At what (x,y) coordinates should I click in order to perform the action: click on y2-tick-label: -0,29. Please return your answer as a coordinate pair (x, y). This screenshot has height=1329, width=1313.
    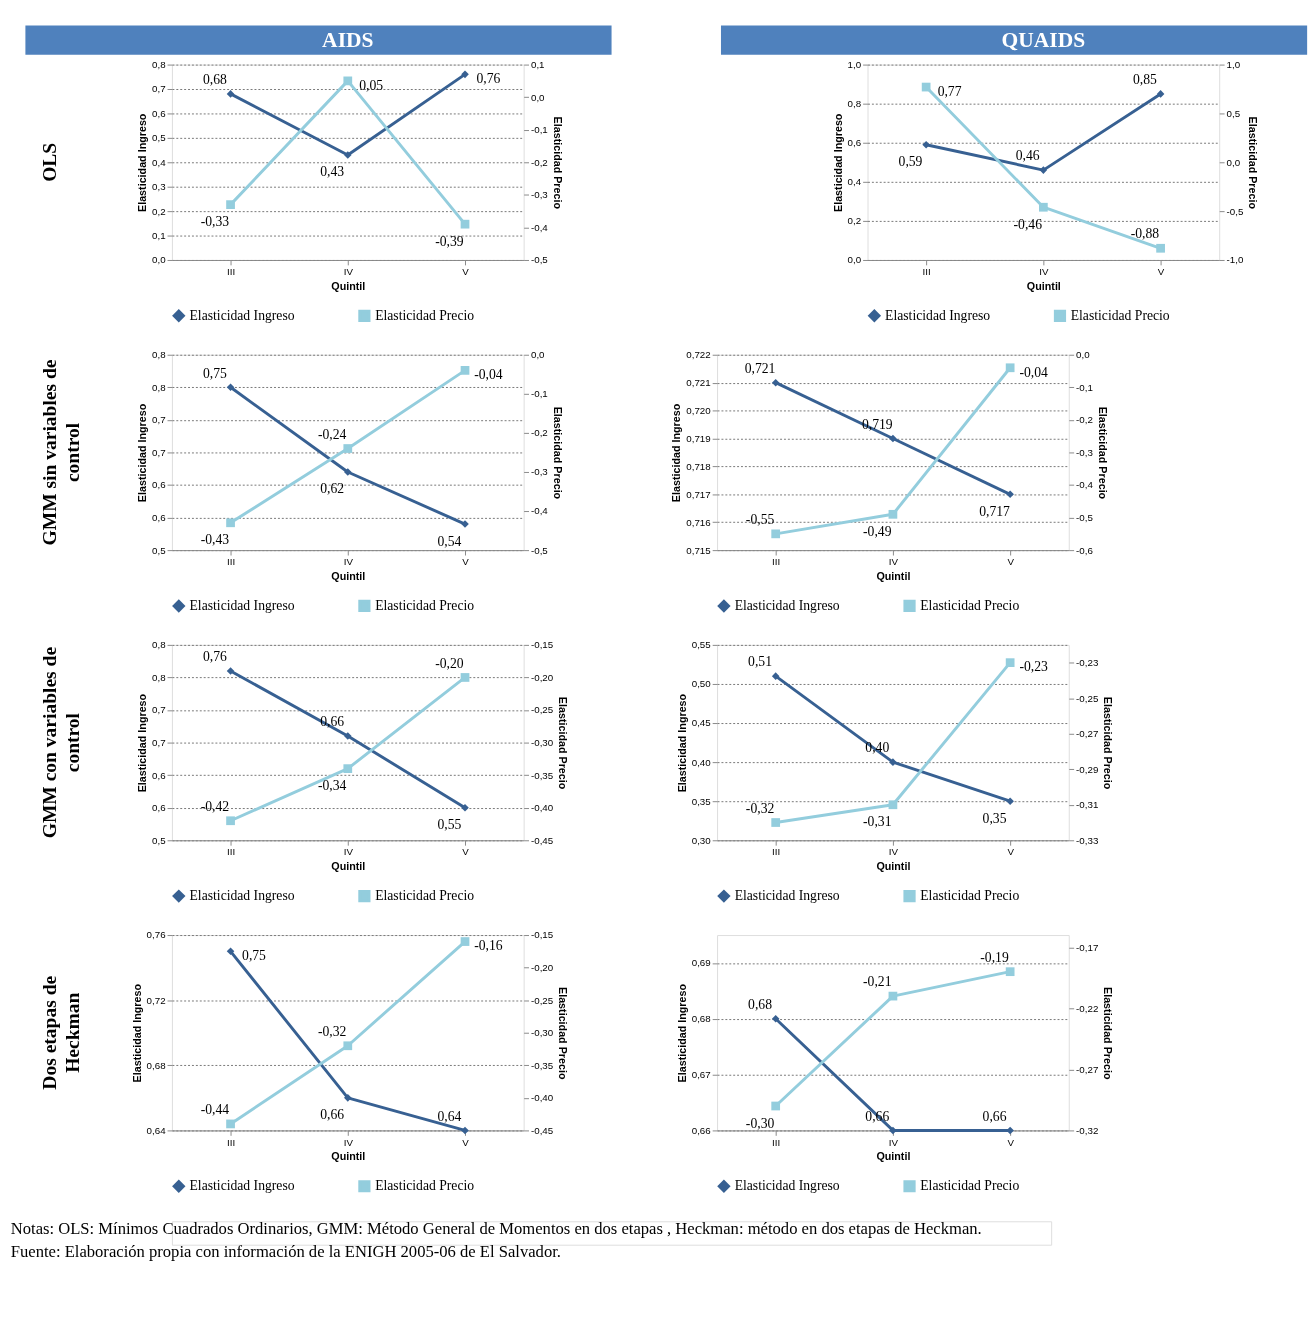
    Looking at the image, I should click on (1087, 769).